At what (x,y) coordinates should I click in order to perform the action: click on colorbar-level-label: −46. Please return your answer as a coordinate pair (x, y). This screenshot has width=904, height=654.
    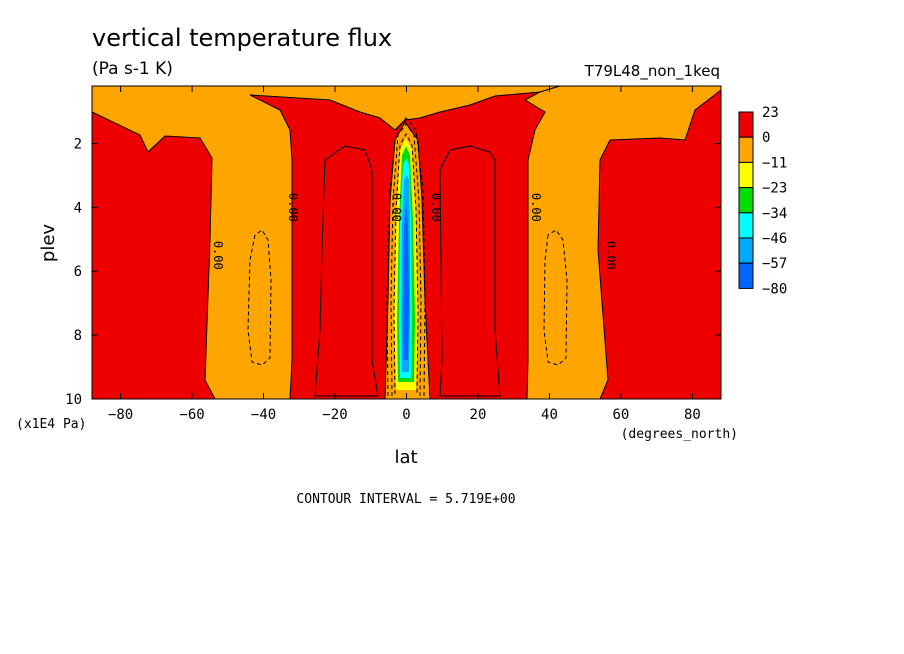
    Looking at the image, I should click on (774, 239).